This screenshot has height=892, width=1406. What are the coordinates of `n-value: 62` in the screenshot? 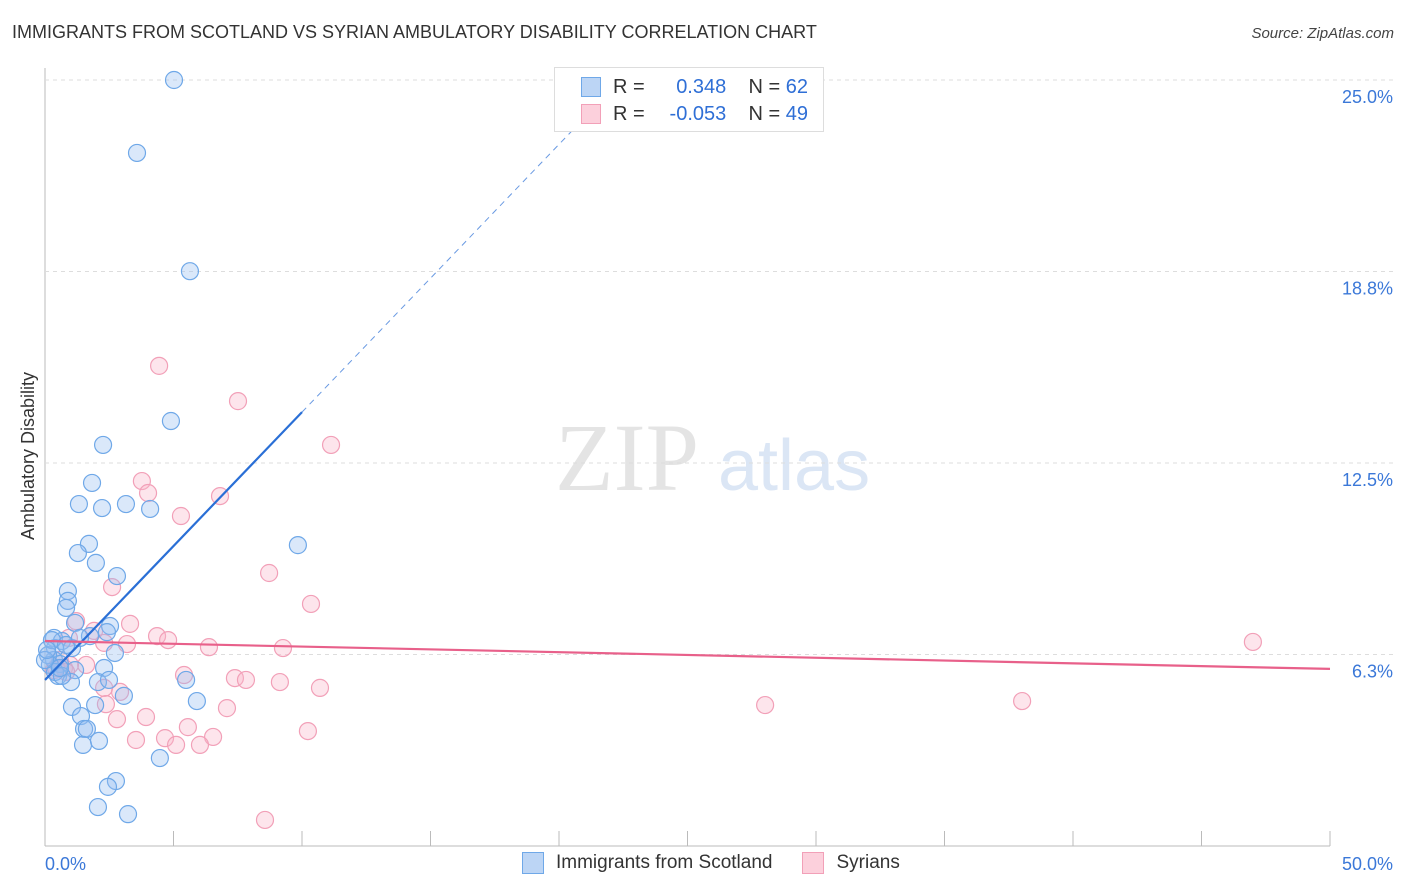 It's located at (796, 86).